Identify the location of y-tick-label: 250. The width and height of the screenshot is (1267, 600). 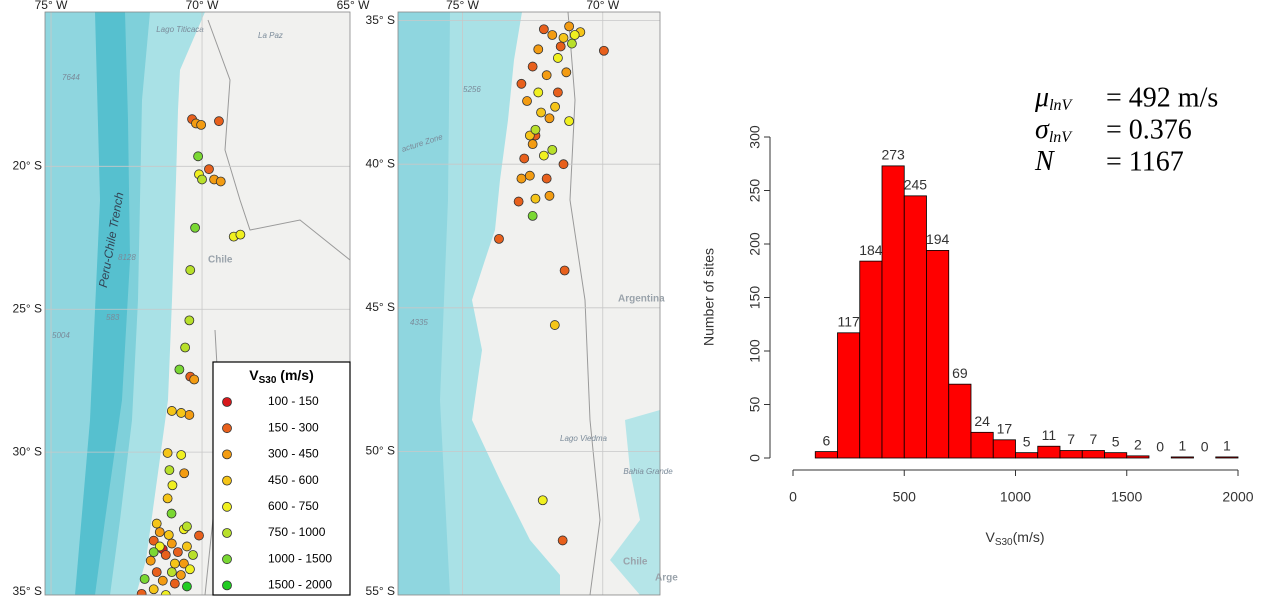
(755, 191).